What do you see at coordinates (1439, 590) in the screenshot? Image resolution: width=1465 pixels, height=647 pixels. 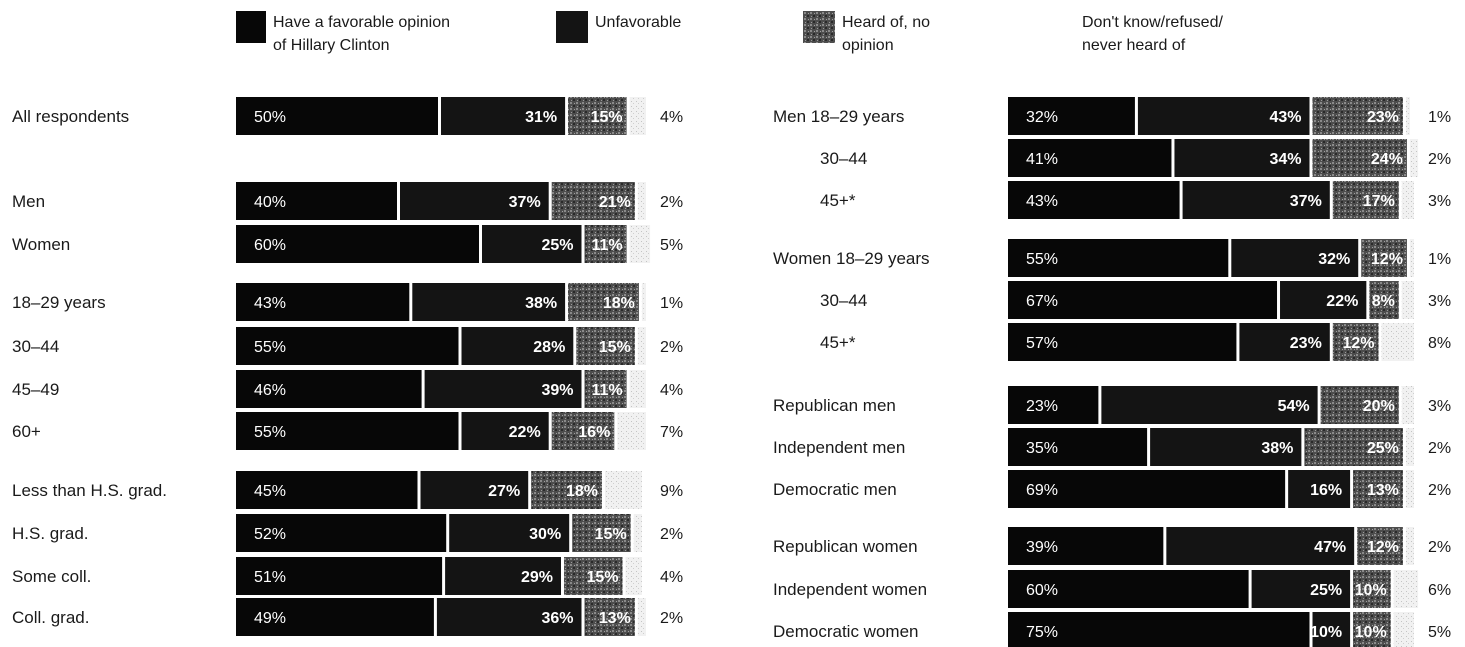 I see `value-label-dk: 6%` at bounding box center [1439, 590].